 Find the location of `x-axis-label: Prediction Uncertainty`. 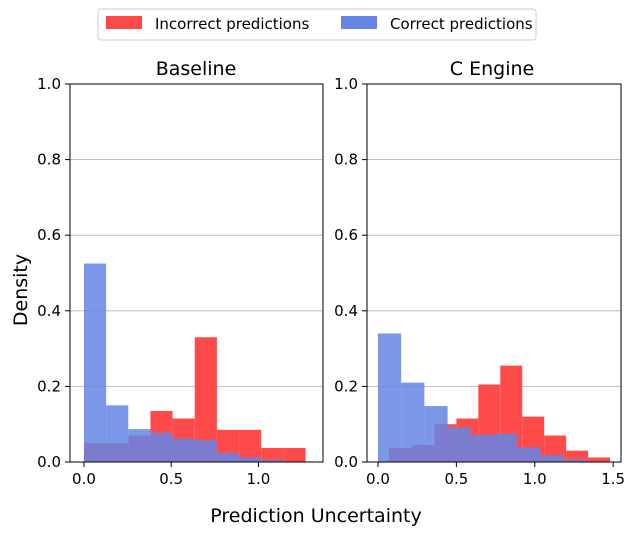

x-axis-label: Prediction Uncertainty is located at coordinates (315, 516).